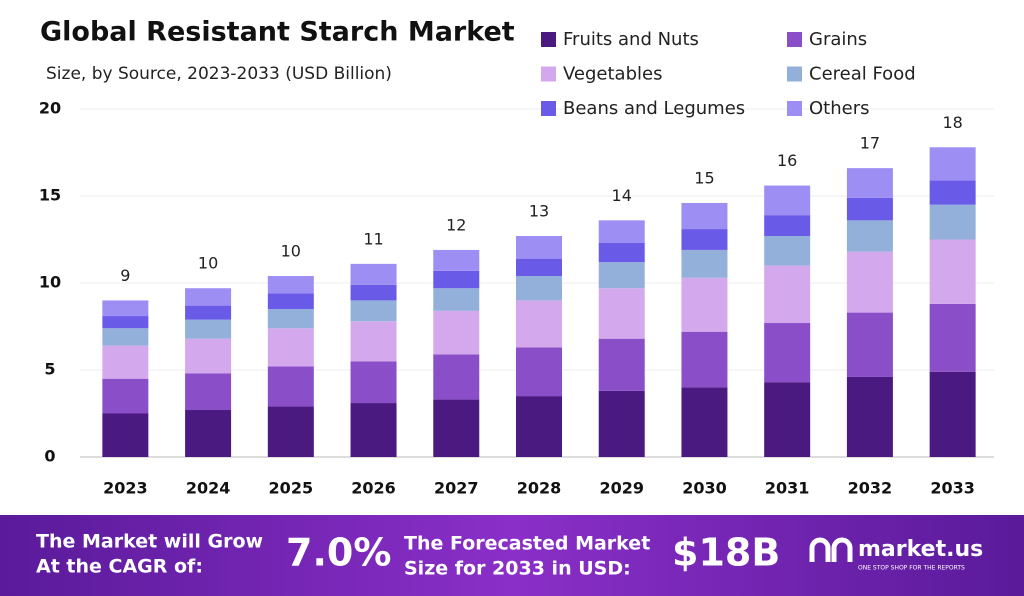 This screenshot has width=1024, height=596. What do you see at coordinates (49, 369) in the screenshot?
I see `y-tick-label: 5` at bounding box center [49, 369].